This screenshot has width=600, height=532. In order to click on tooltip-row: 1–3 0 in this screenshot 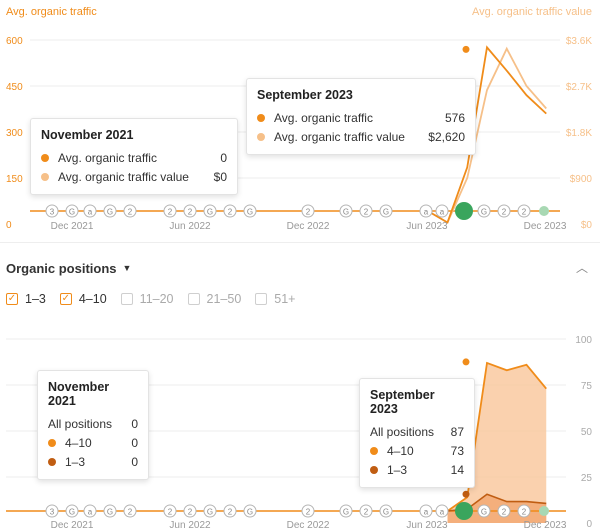, I will do `click(93, 461)`.